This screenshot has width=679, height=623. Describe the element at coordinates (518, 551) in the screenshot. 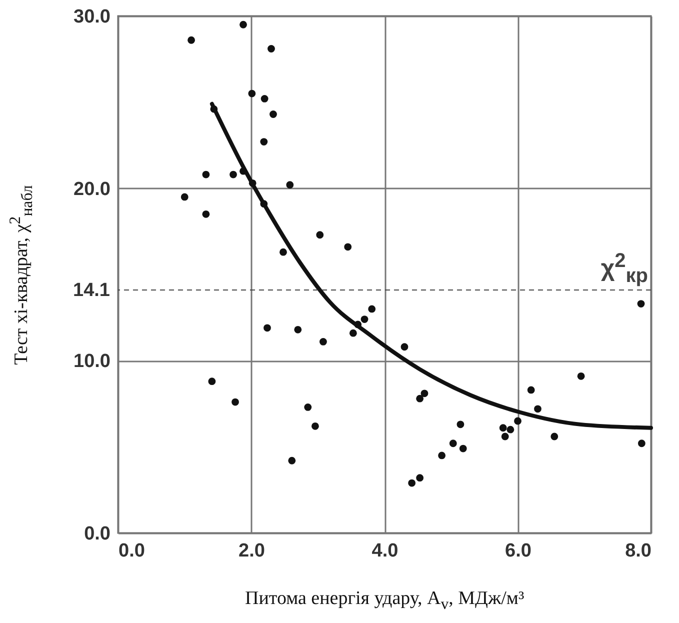

I see `x-tick-label: 6.0` at that location.